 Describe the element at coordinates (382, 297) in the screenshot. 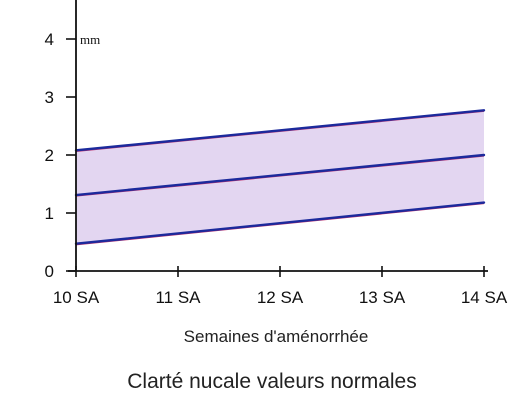

I see `x-tick-label: 13 SA` at that location.